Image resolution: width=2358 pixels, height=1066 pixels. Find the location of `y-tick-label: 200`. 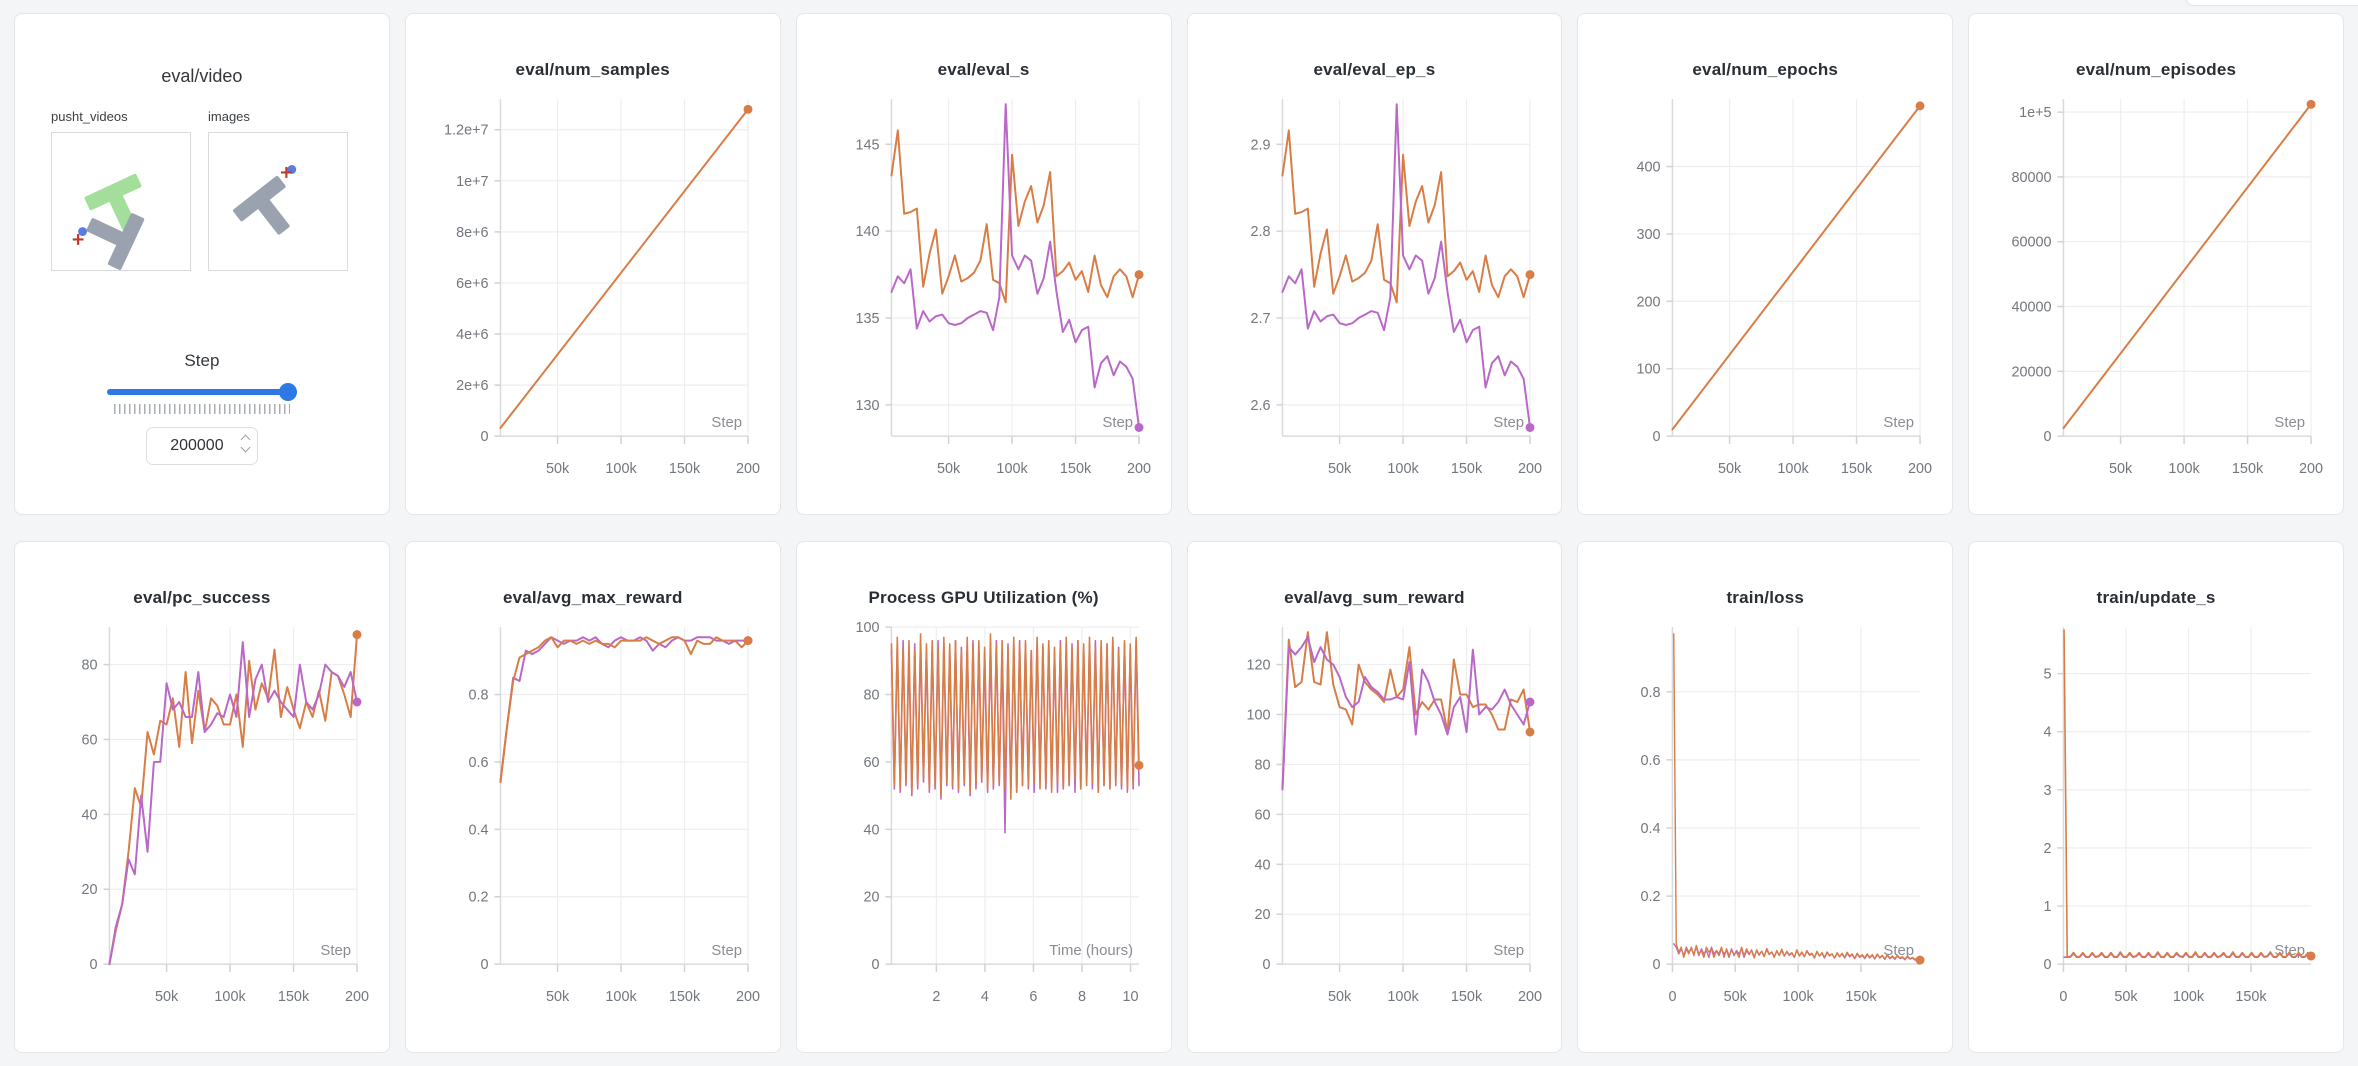

y-tick-label: 200 is located at coordinates (1649, 302).